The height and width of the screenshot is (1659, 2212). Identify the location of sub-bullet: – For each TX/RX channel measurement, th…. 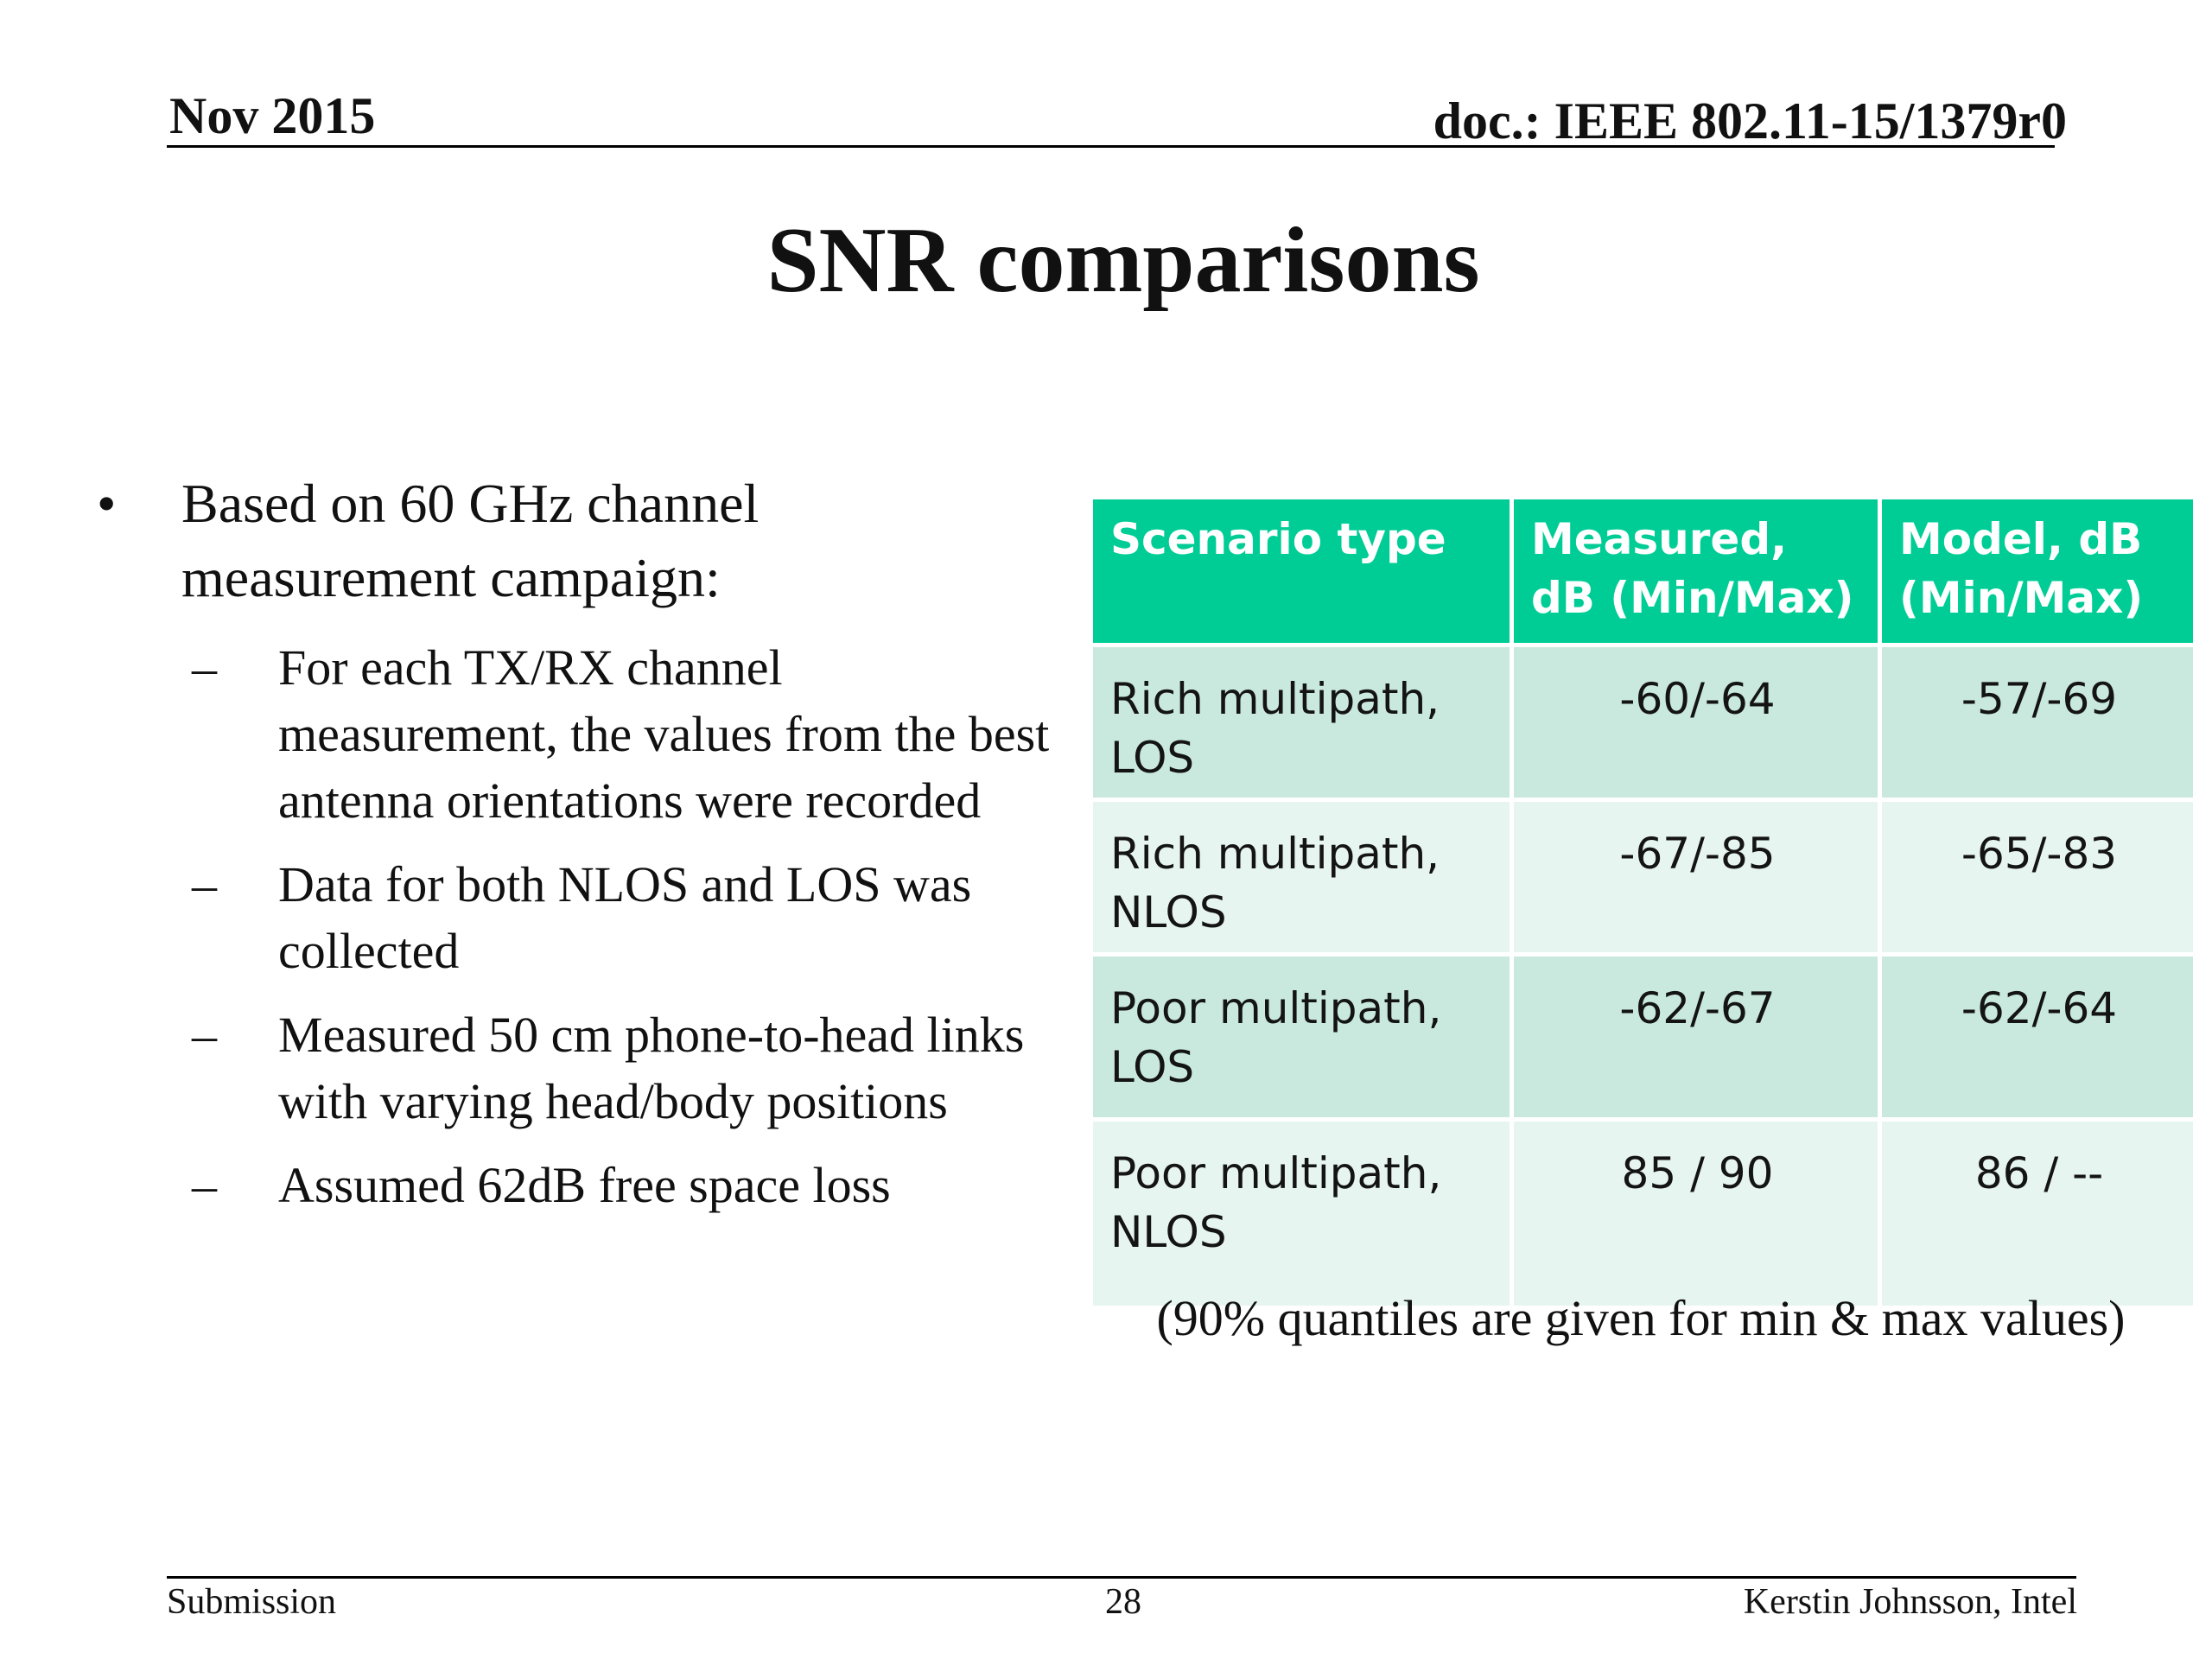
(574, 734).